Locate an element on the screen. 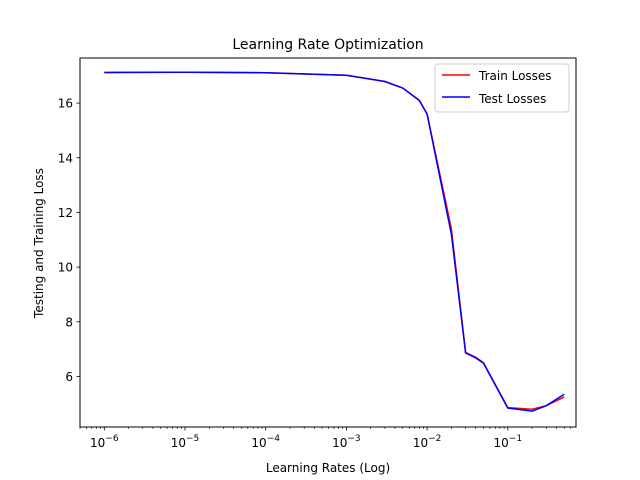 The width and height of the screenshot is (640, 480). legend: Train Losses Test Losses is located at coordinates (502, 88).